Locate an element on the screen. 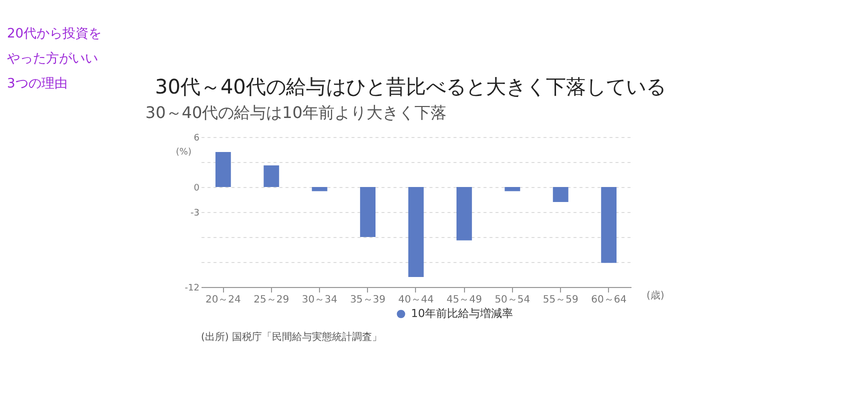 The width and height of the screenshot is (842, 397). chart-subtitle: 30～40代の給与は10年前より大きく下落 is located at coordinates (296, 112).